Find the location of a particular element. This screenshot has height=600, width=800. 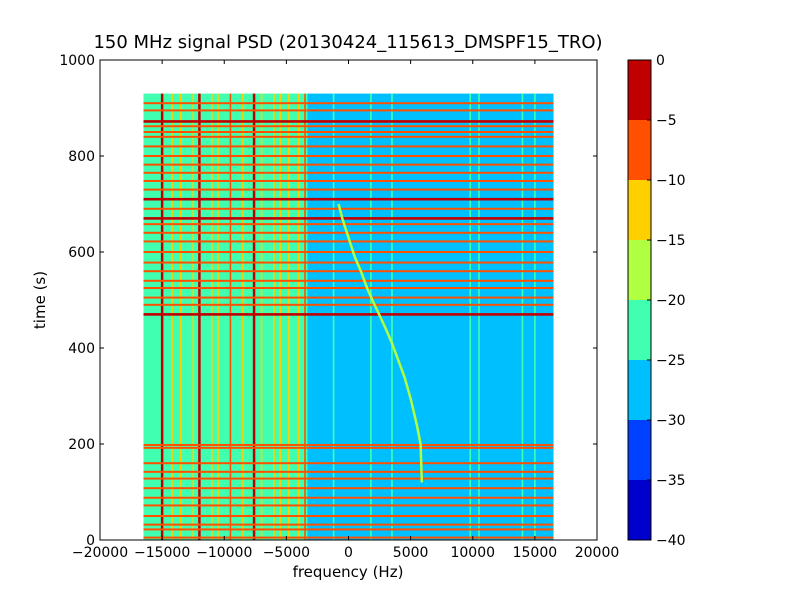

x-tick-label: 5000 is located at coordinates (411, 553).